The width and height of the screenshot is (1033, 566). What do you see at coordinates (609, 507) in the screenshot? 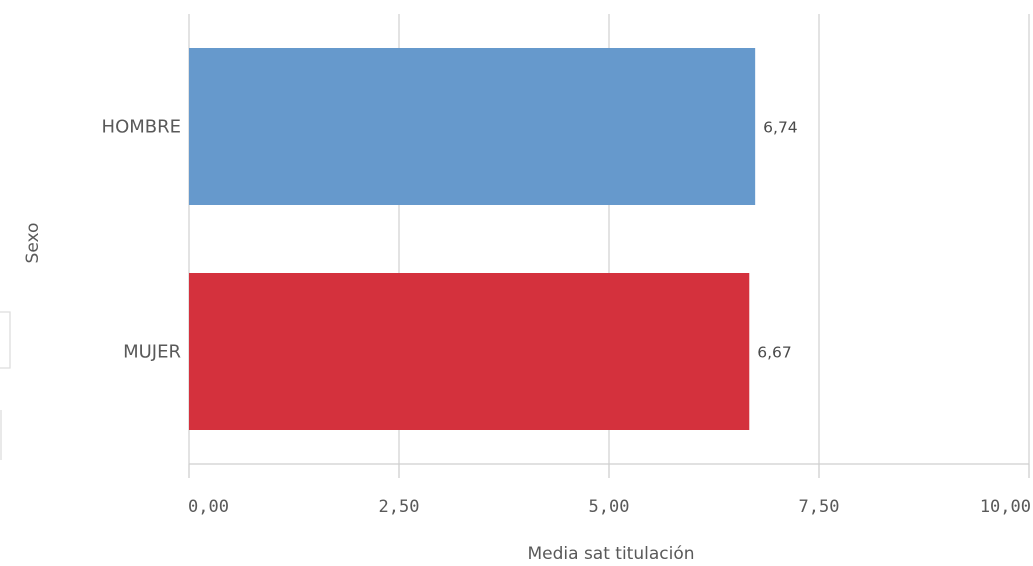
I see `x-tick-label: 5,00` at bounding box center [609, 507].